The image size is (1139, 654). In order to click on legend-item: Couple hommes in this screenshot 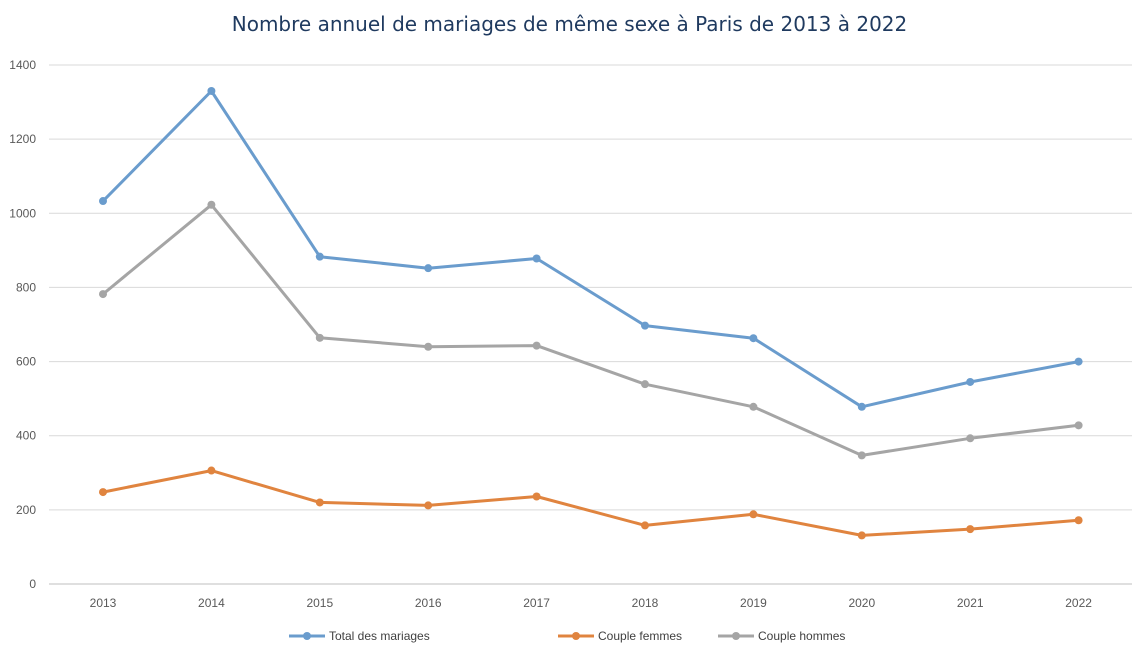, I will do `click(781, 636)`.